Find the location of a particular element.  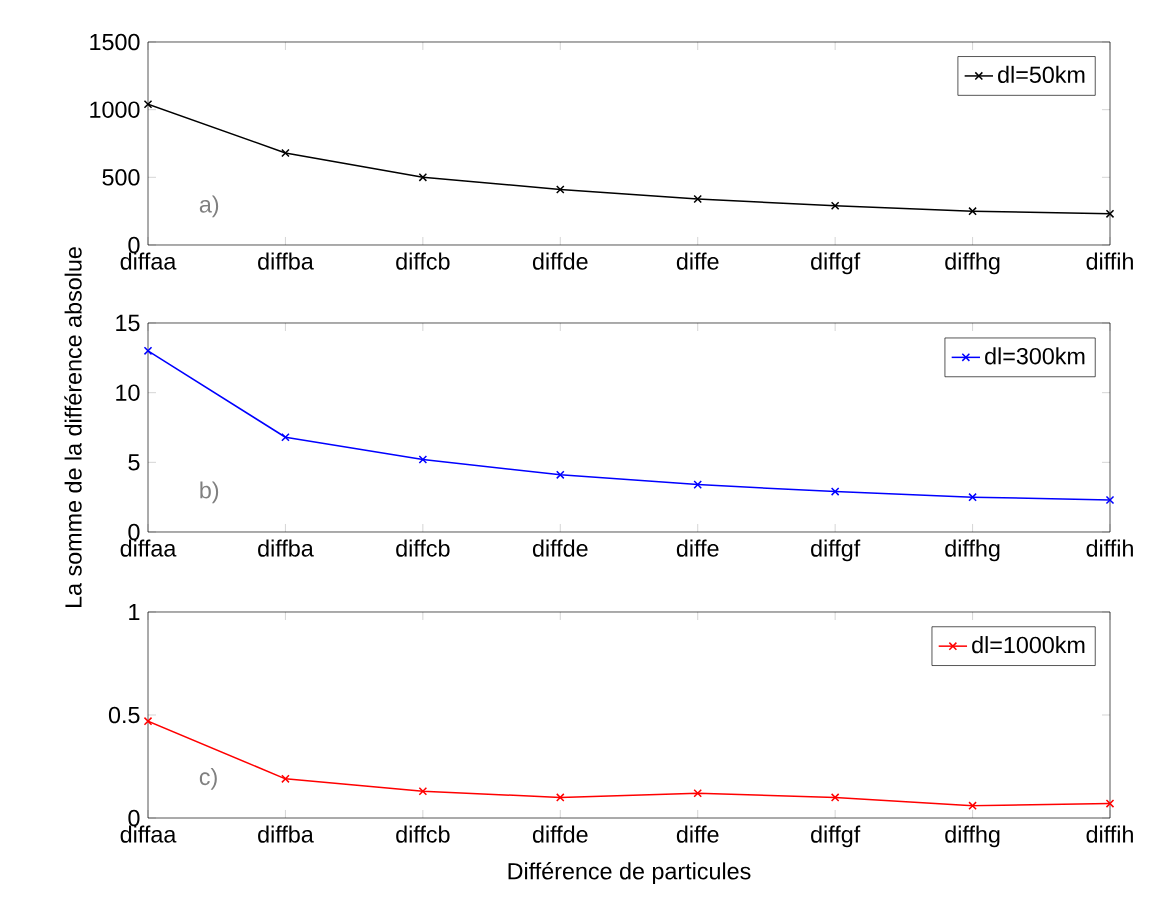

y-tick-label: 500 is located at coordinates (121, 177).